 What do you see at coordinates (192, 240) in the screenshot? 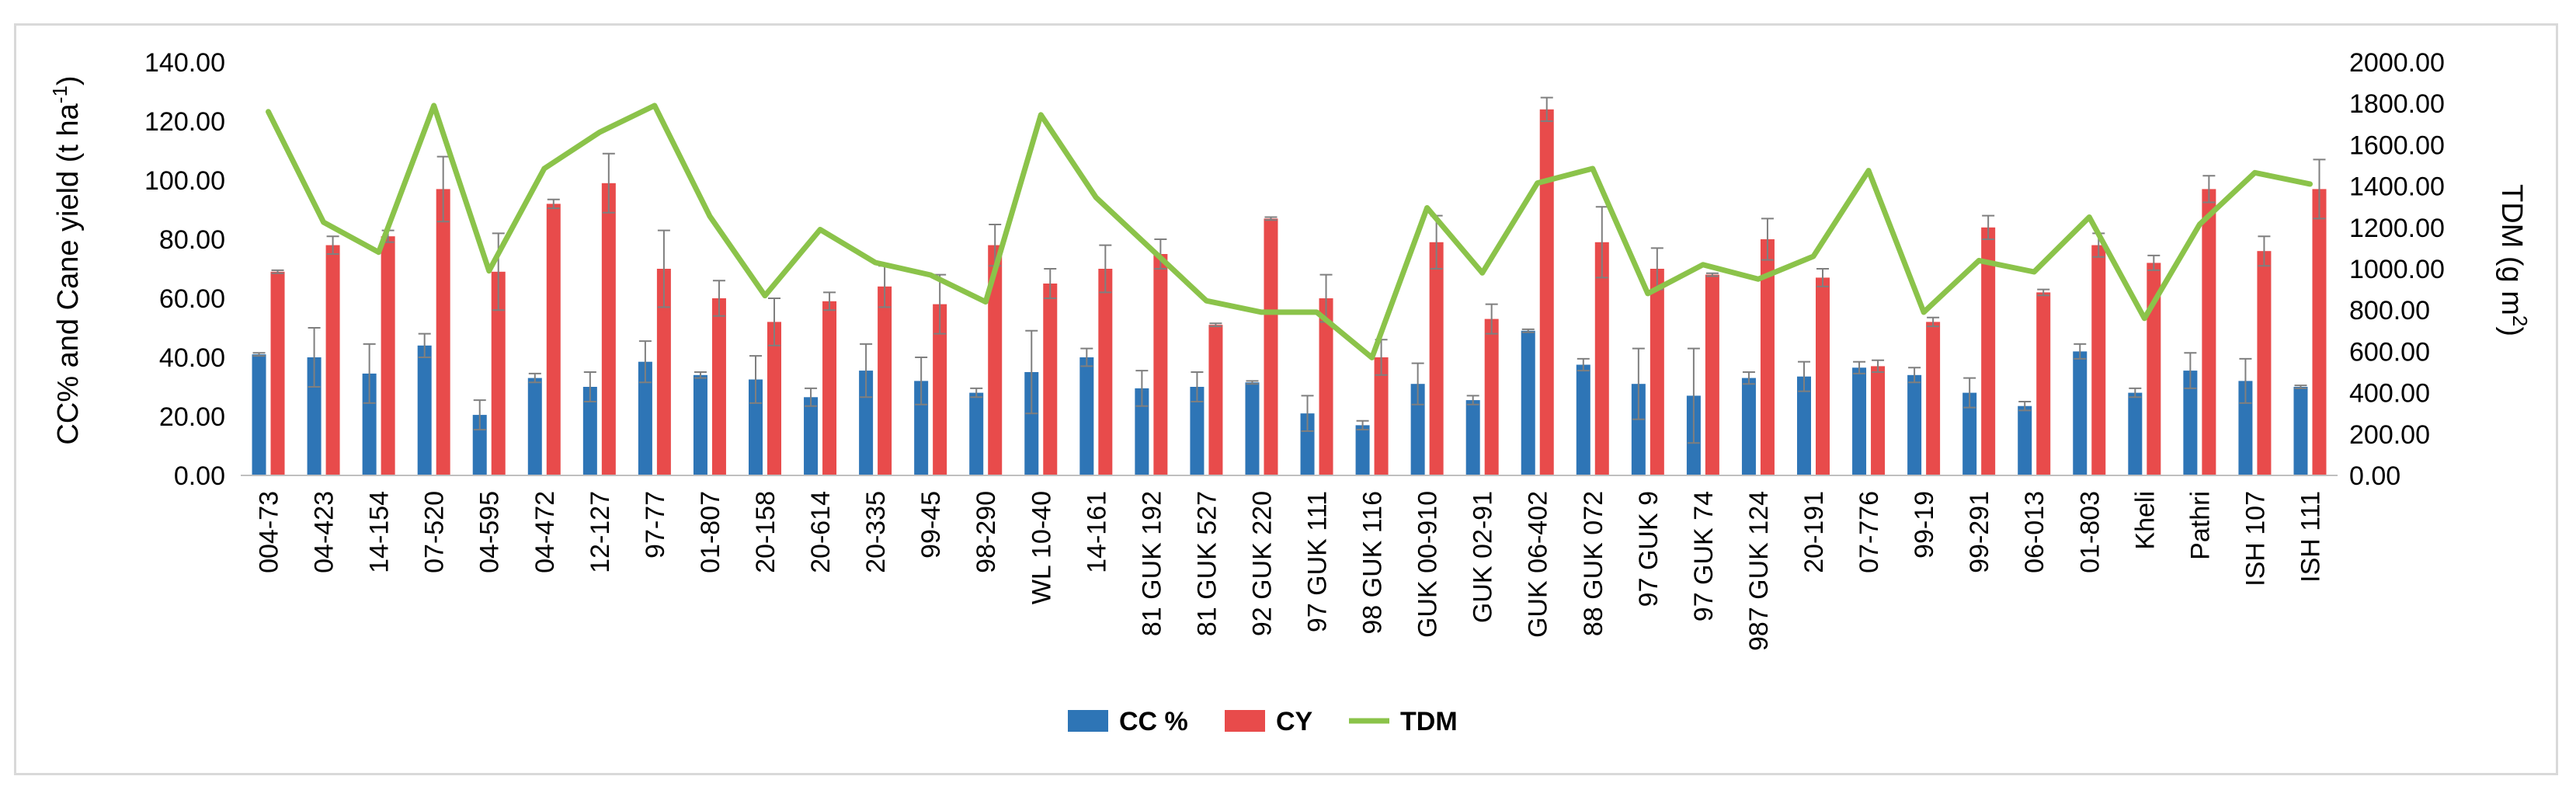
I see `y-tick-label: 80.00` at bounding box center [192, 240].